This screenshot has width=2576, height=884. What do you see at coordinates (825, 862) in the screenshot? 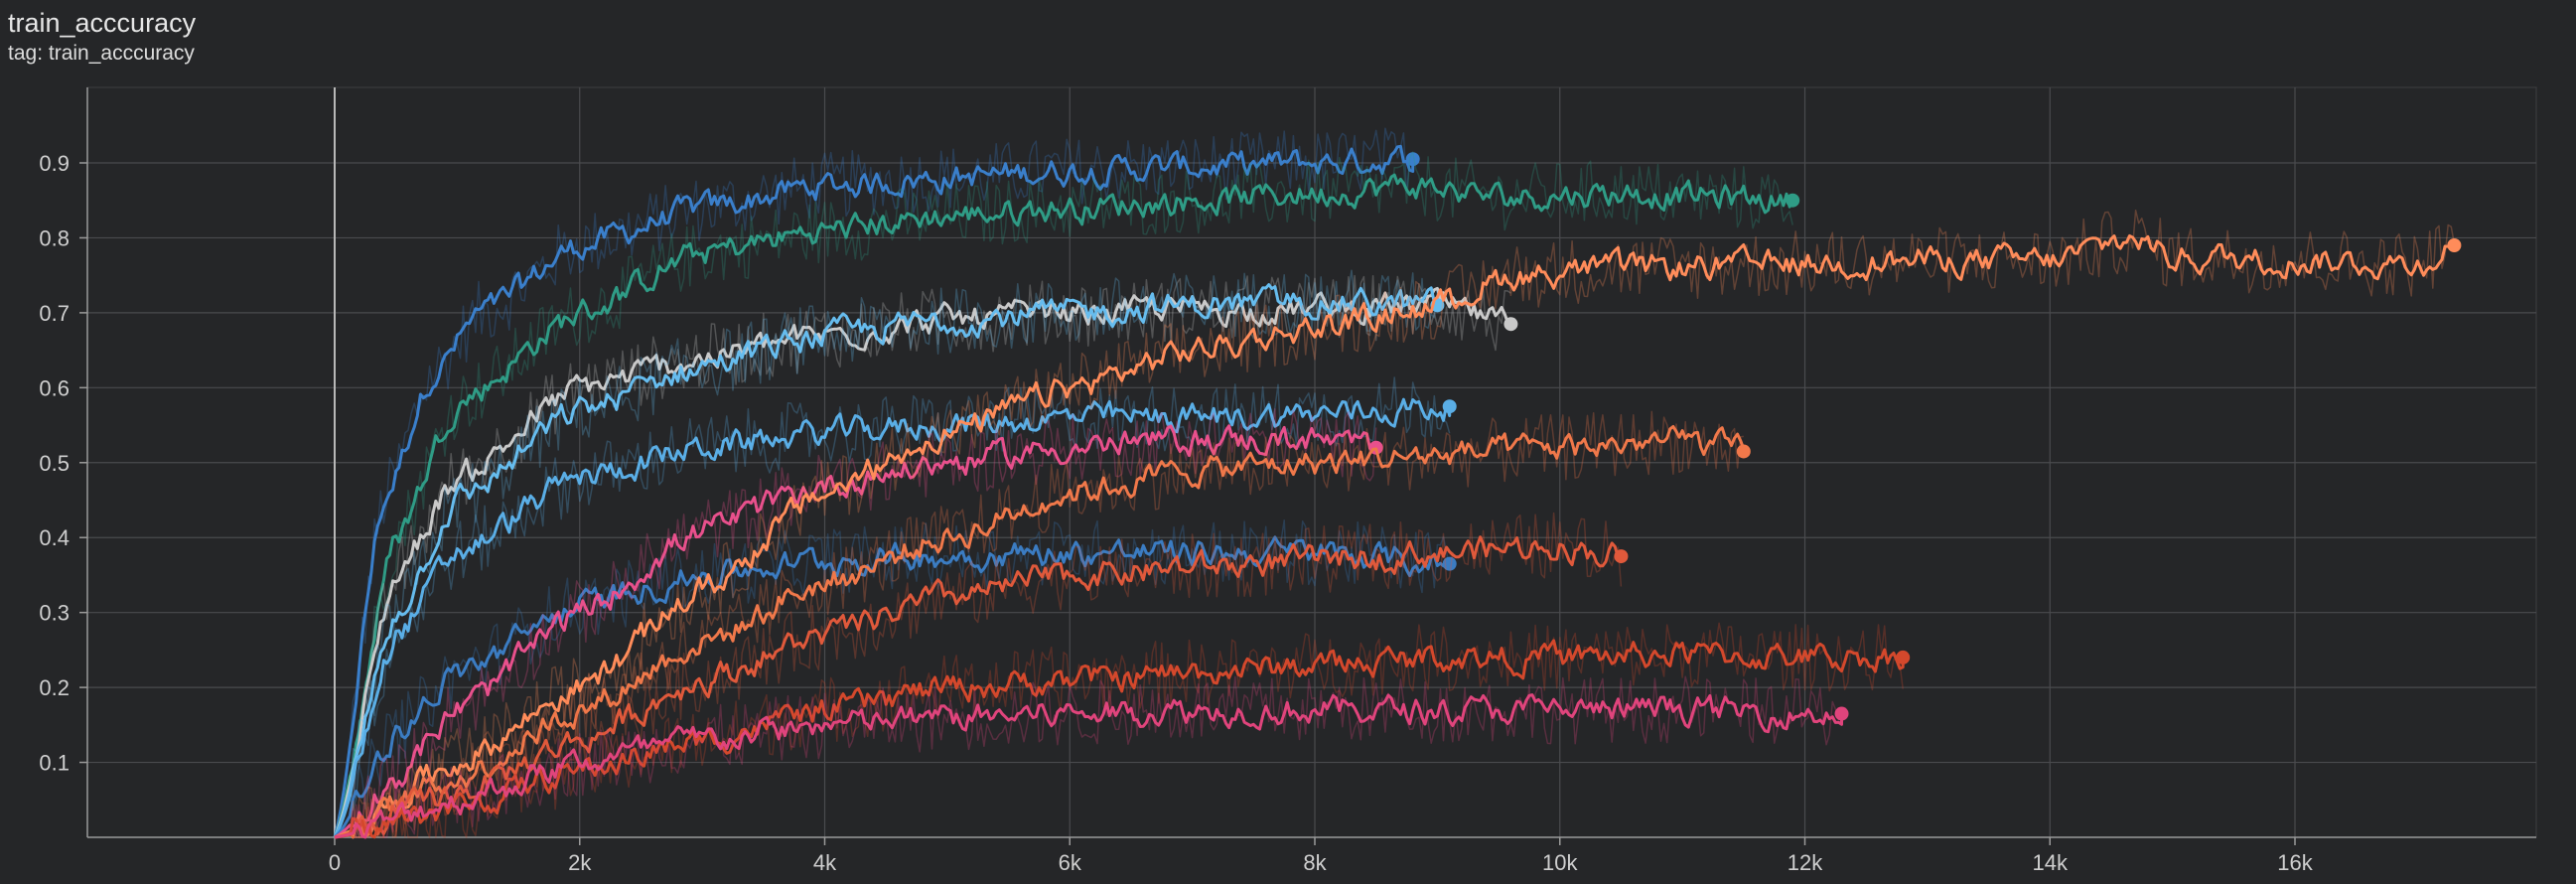
I see `x-tick-label: 4k` at bounding box center [825, 862].